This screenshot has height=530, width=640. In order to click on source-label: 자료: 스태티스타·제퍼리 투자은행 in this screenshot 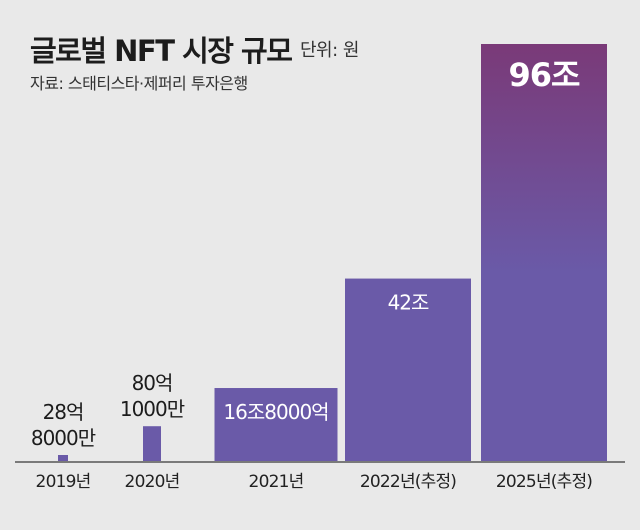, I will do `click(139, 83)`.